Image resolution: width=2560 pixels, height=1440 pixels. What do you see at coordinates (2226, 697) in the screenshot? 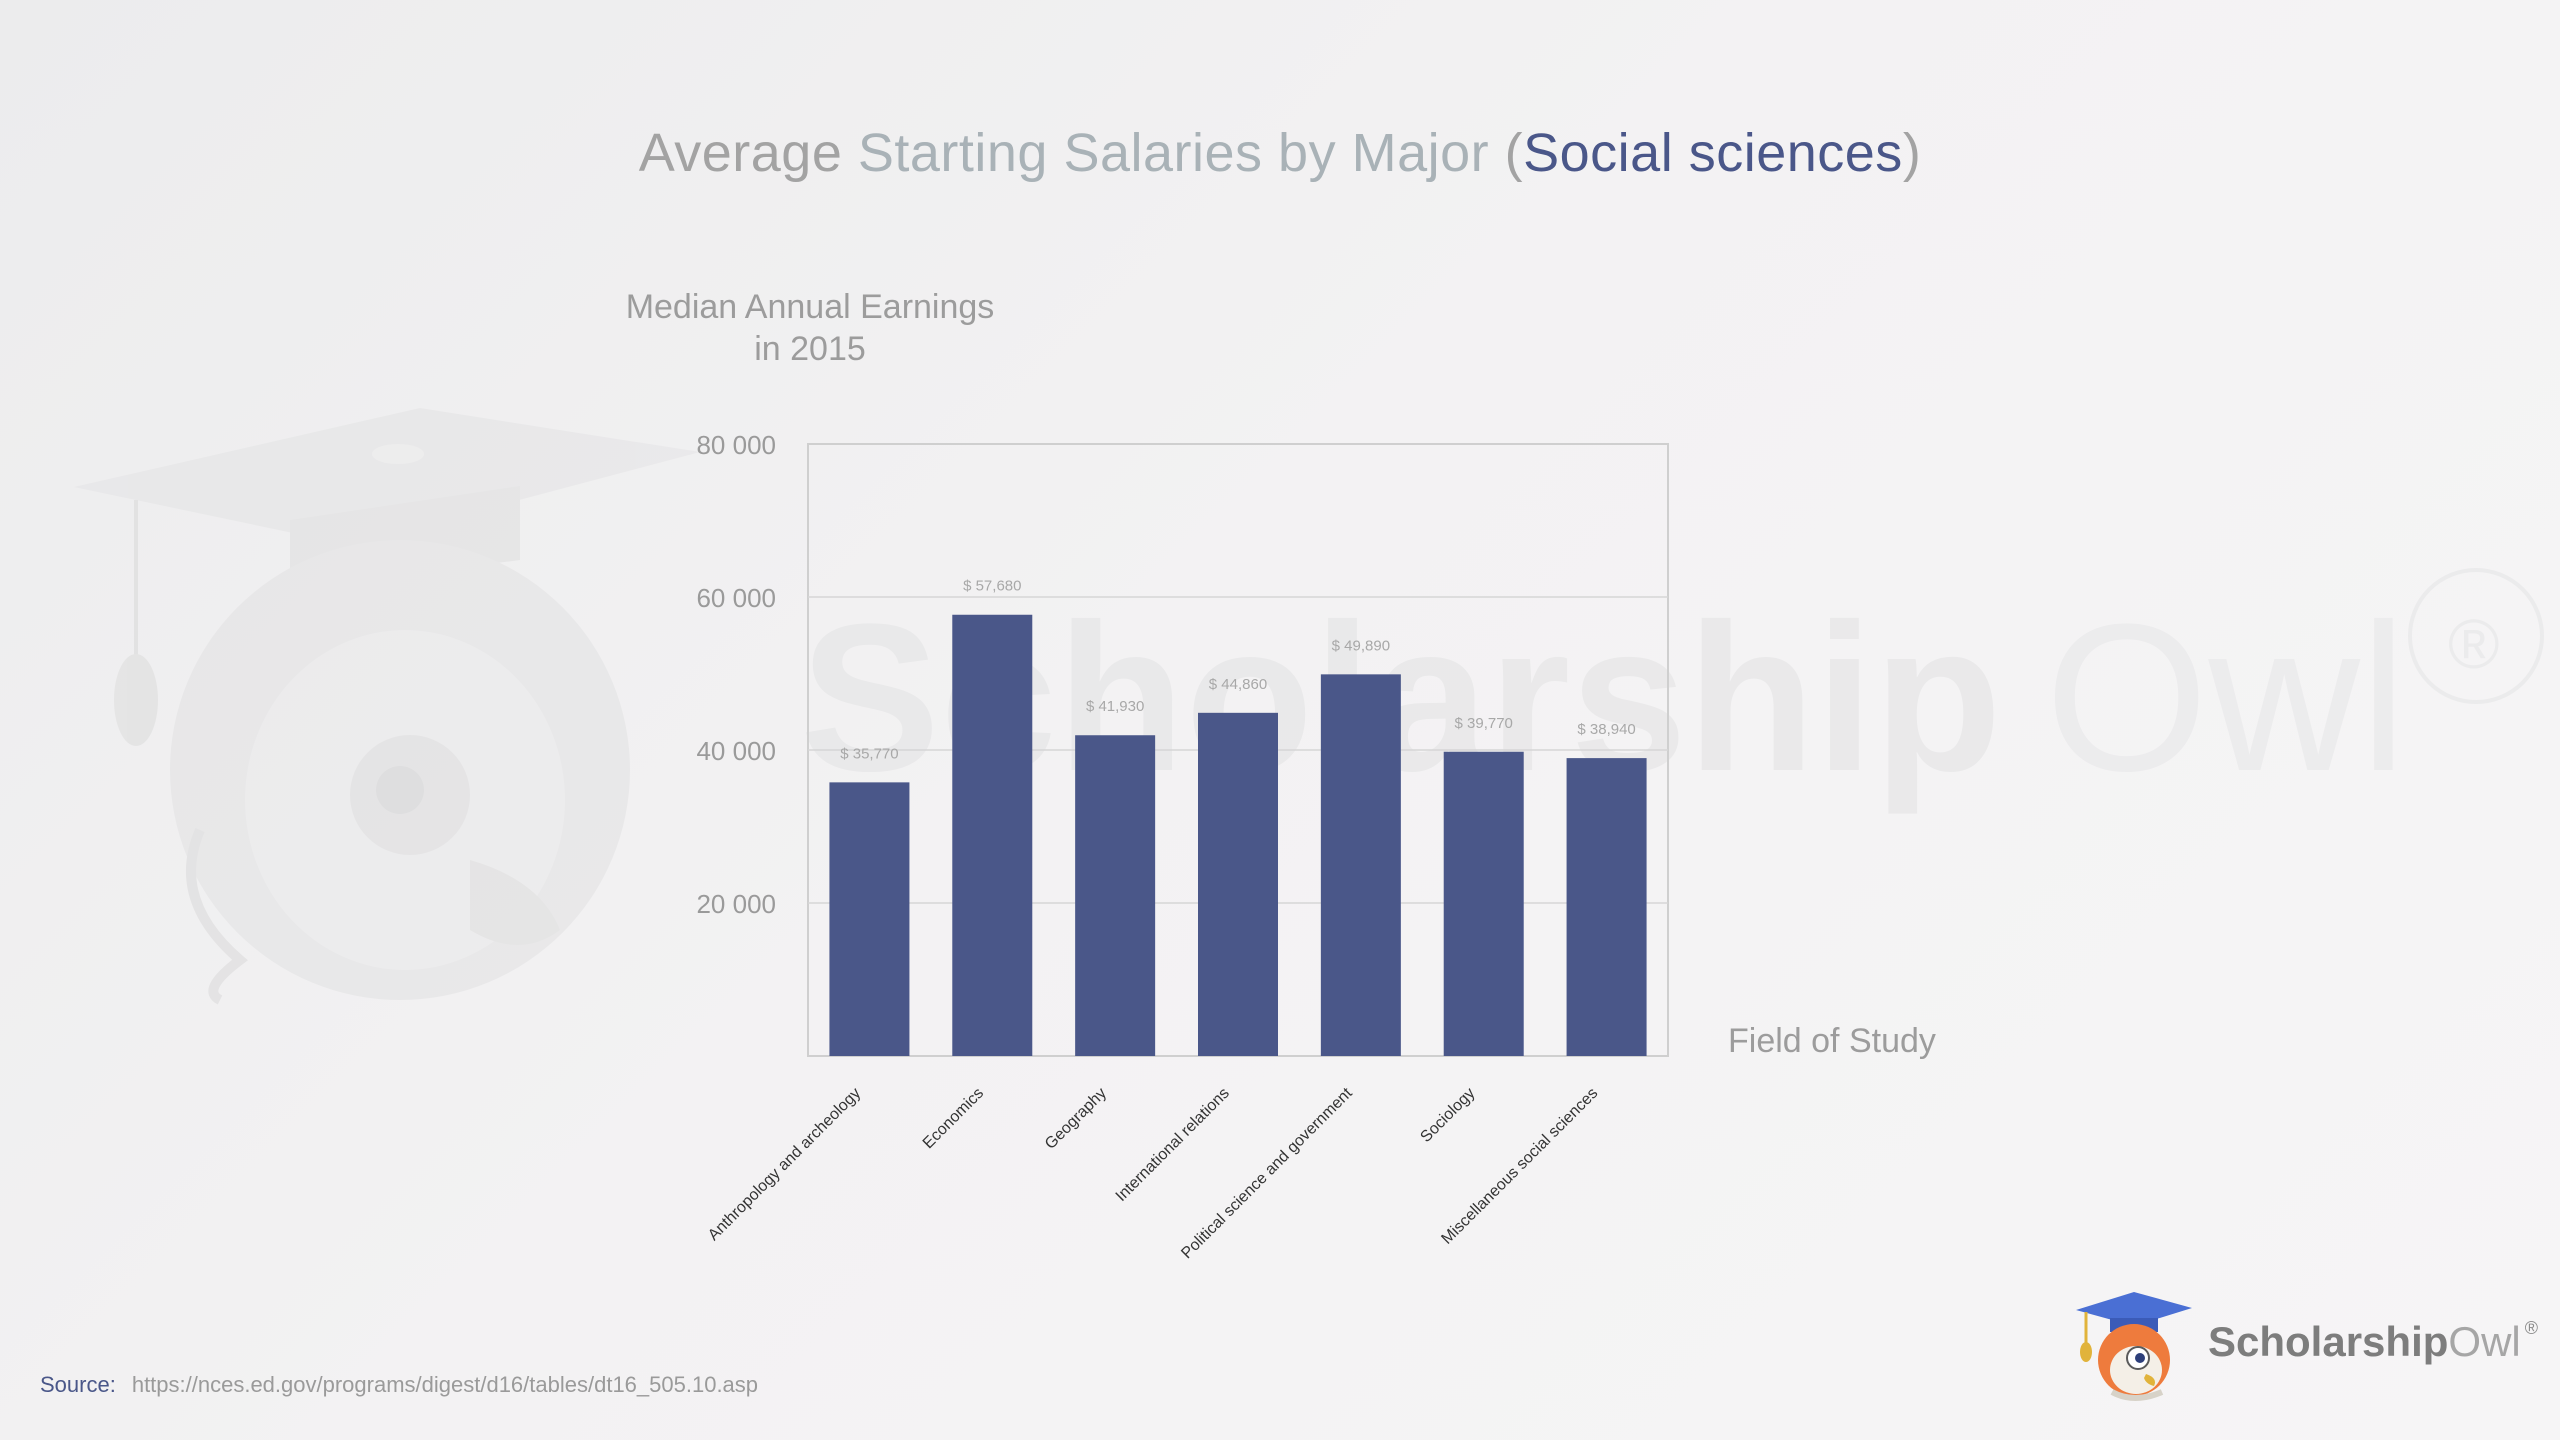
I see `watermark-thin: Owl` at bounding box center [2226, 697].